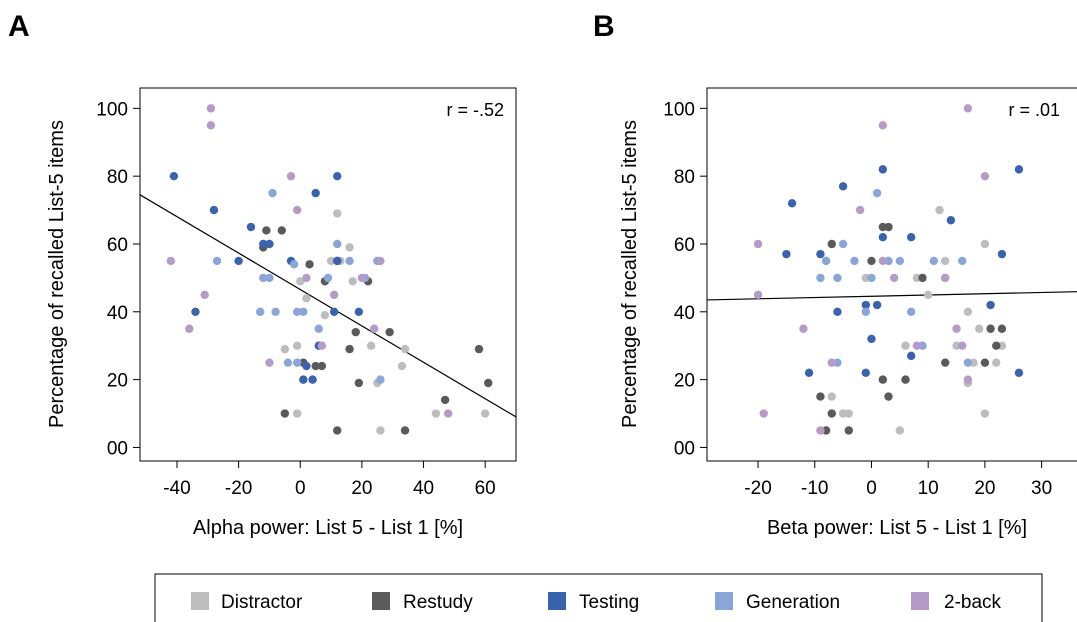  Describe the element at coordinates (684, 381) in the screenshot. I see `panel-b-y-tick-label: 20` at that location.